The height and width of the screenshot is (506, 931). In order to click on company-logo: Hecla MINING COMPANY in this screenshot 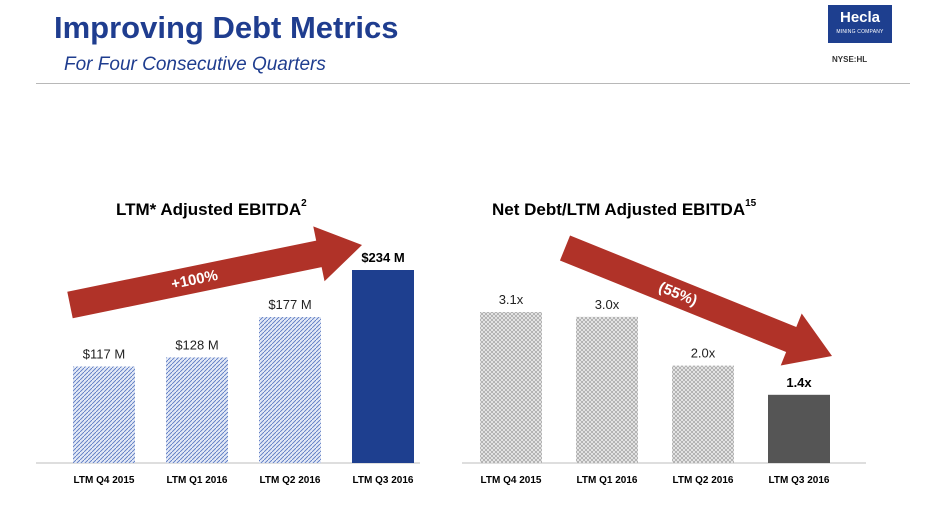, I will do `click(860, 24)`.